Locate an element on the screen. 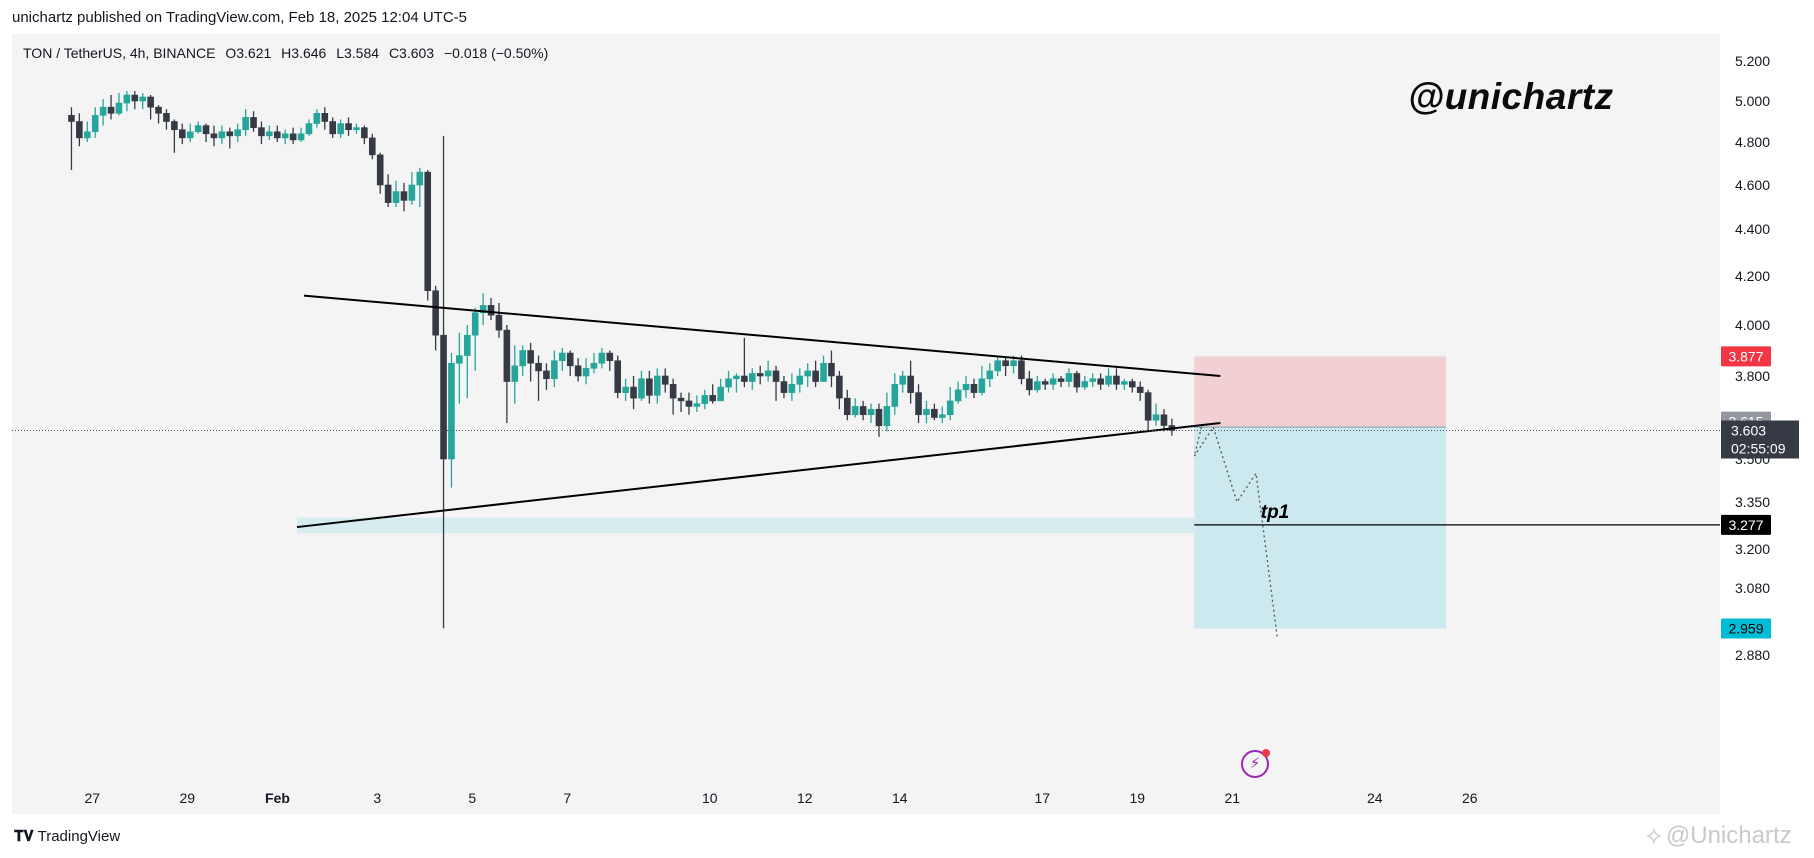  triangle-lower-line is located at coordinates (758, 475).